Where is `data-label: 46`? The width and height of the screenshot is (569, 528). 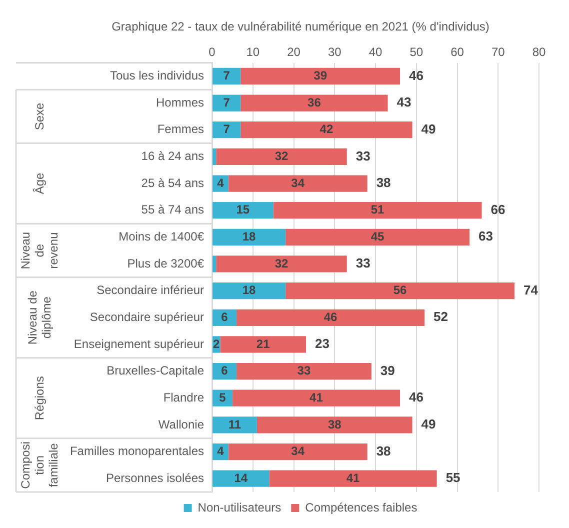
data-label: 46 is located at coordinates (331, 317).